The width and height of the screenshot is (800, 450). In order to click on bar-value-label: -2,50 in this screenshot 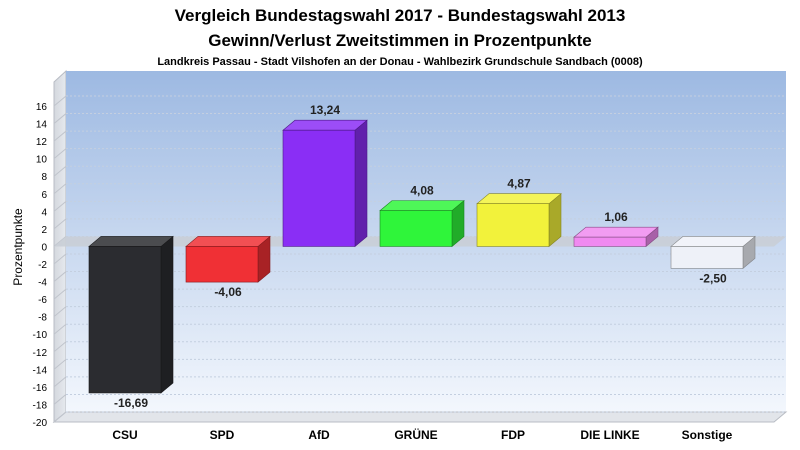, I will do `click(713, 278)`.